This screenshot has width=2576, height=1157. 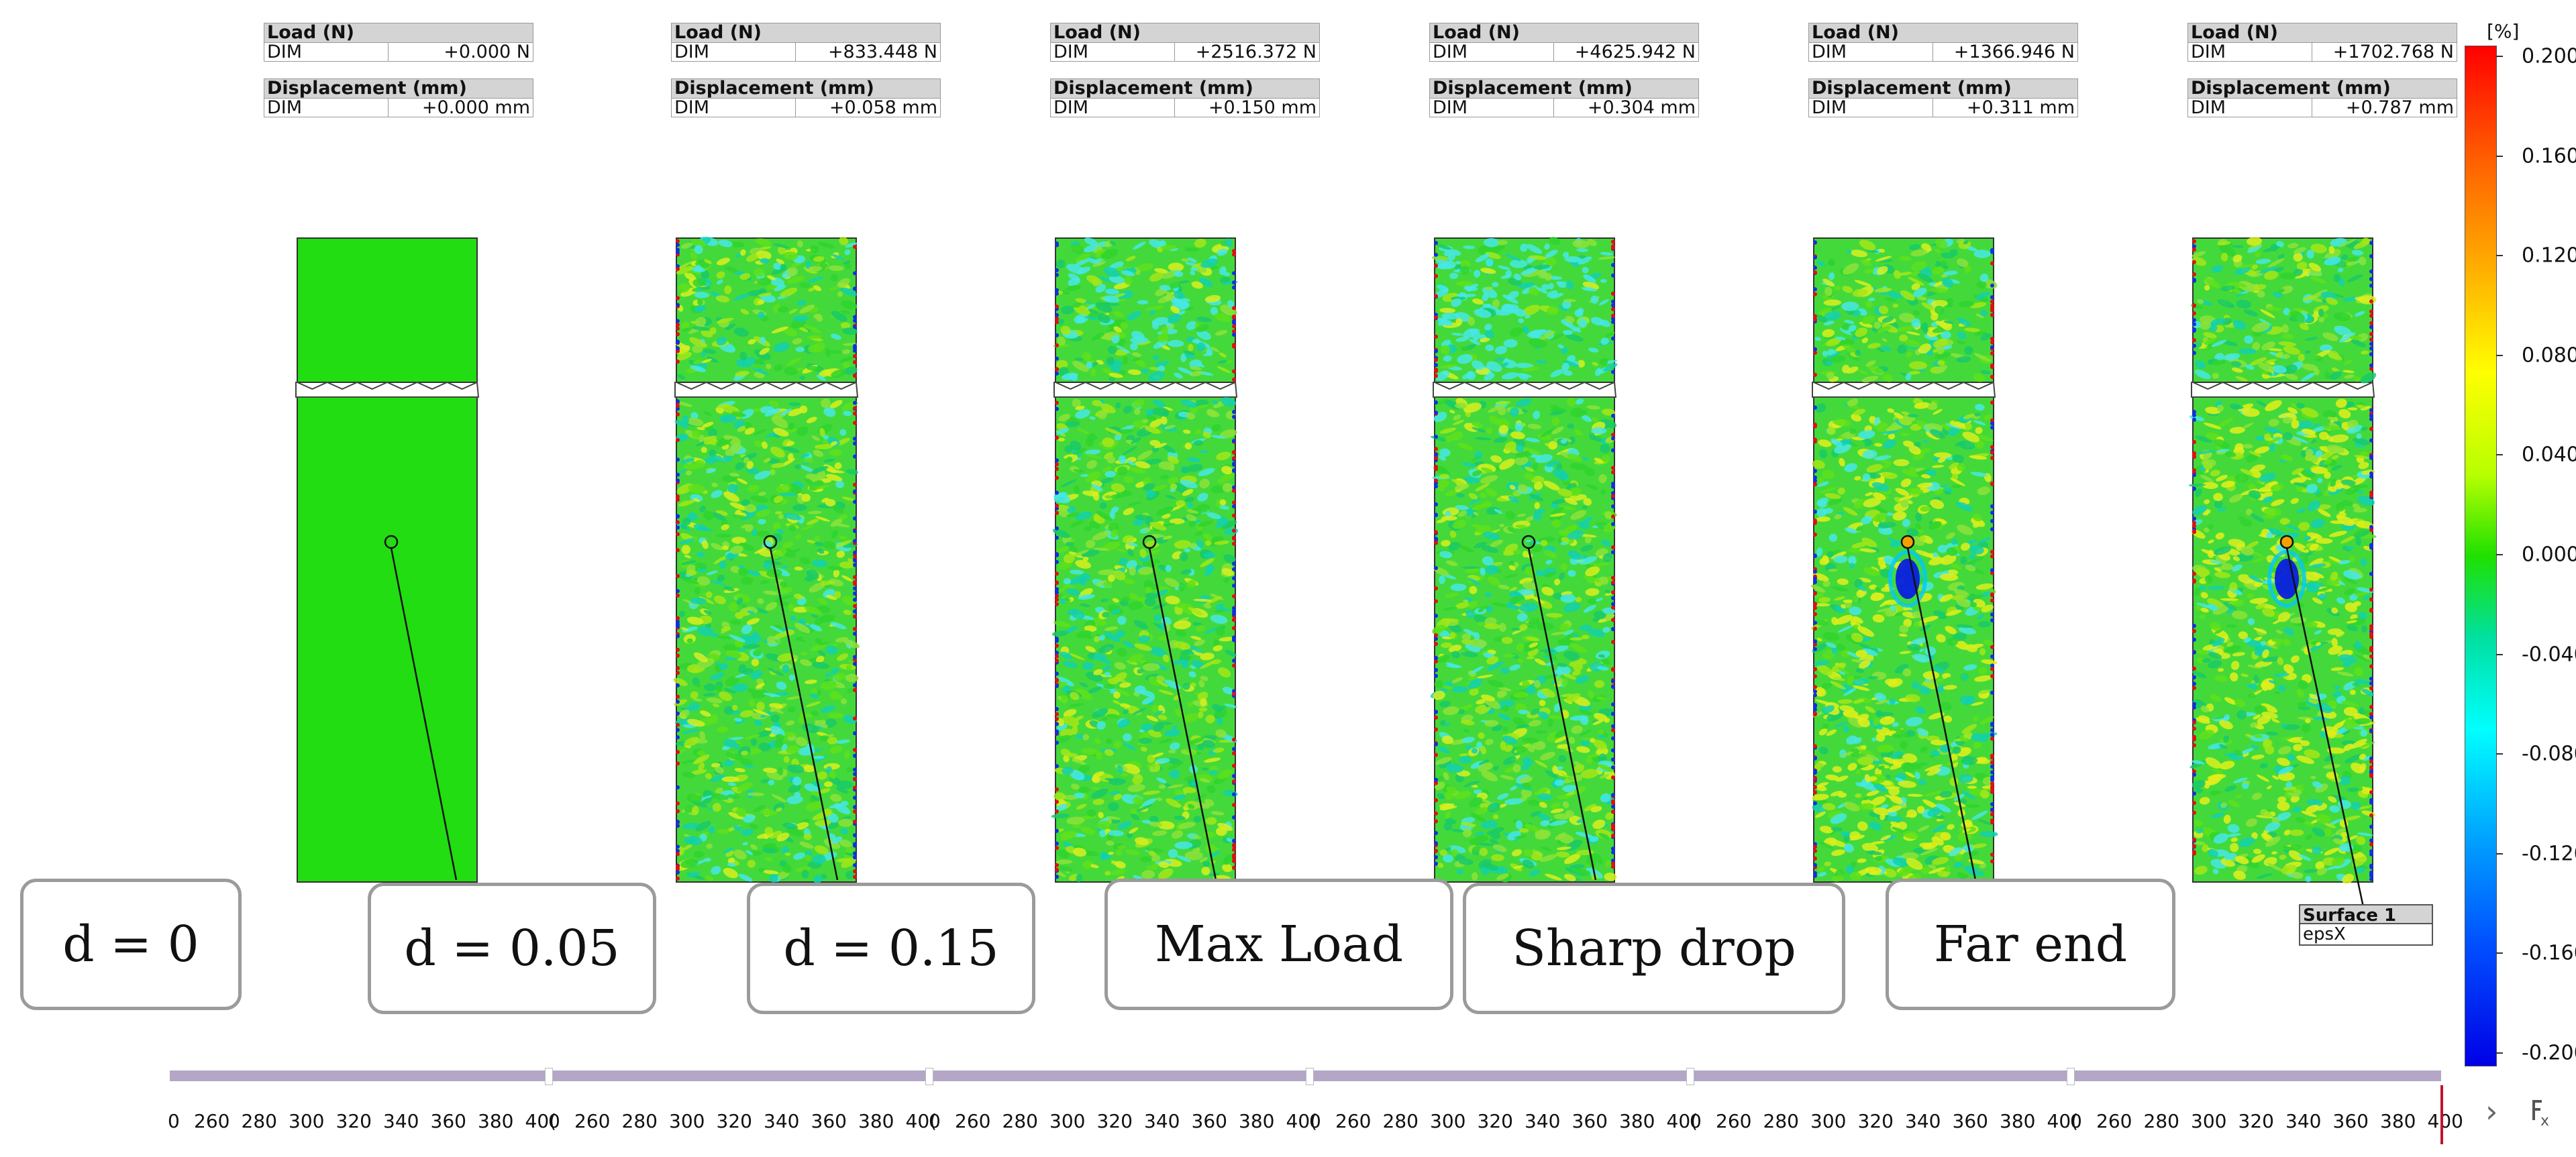 What do you see at coordinates (2549, 455) in the screenshot?
I see `colorbar-tick-label: 0.040` at bounding box center [2549, 455].